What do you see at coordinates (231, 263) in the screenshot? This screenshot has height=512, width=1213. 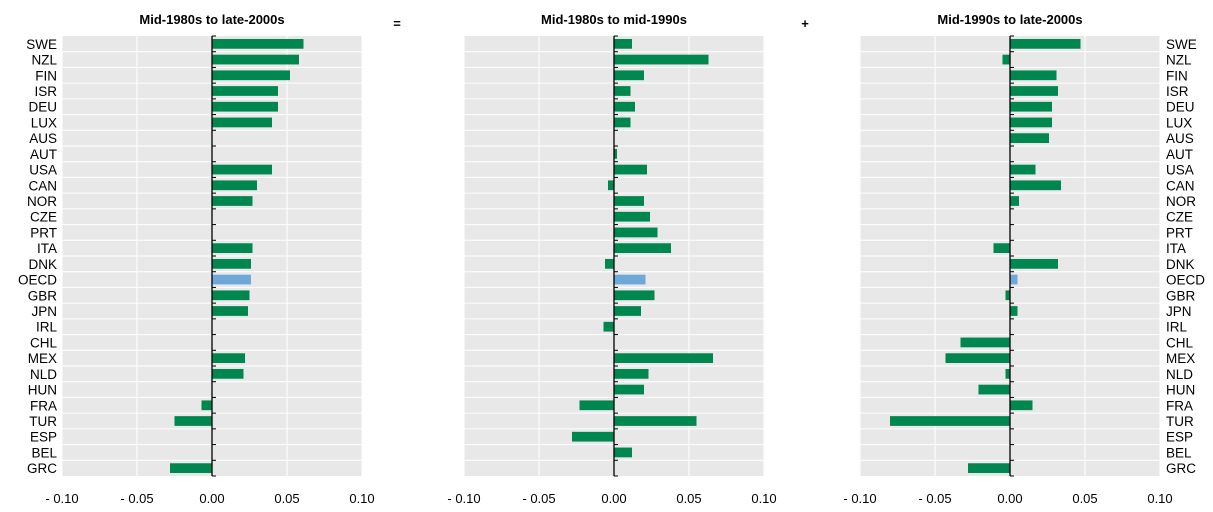 I see `bar-dnk` at bounding box center [231, 263].